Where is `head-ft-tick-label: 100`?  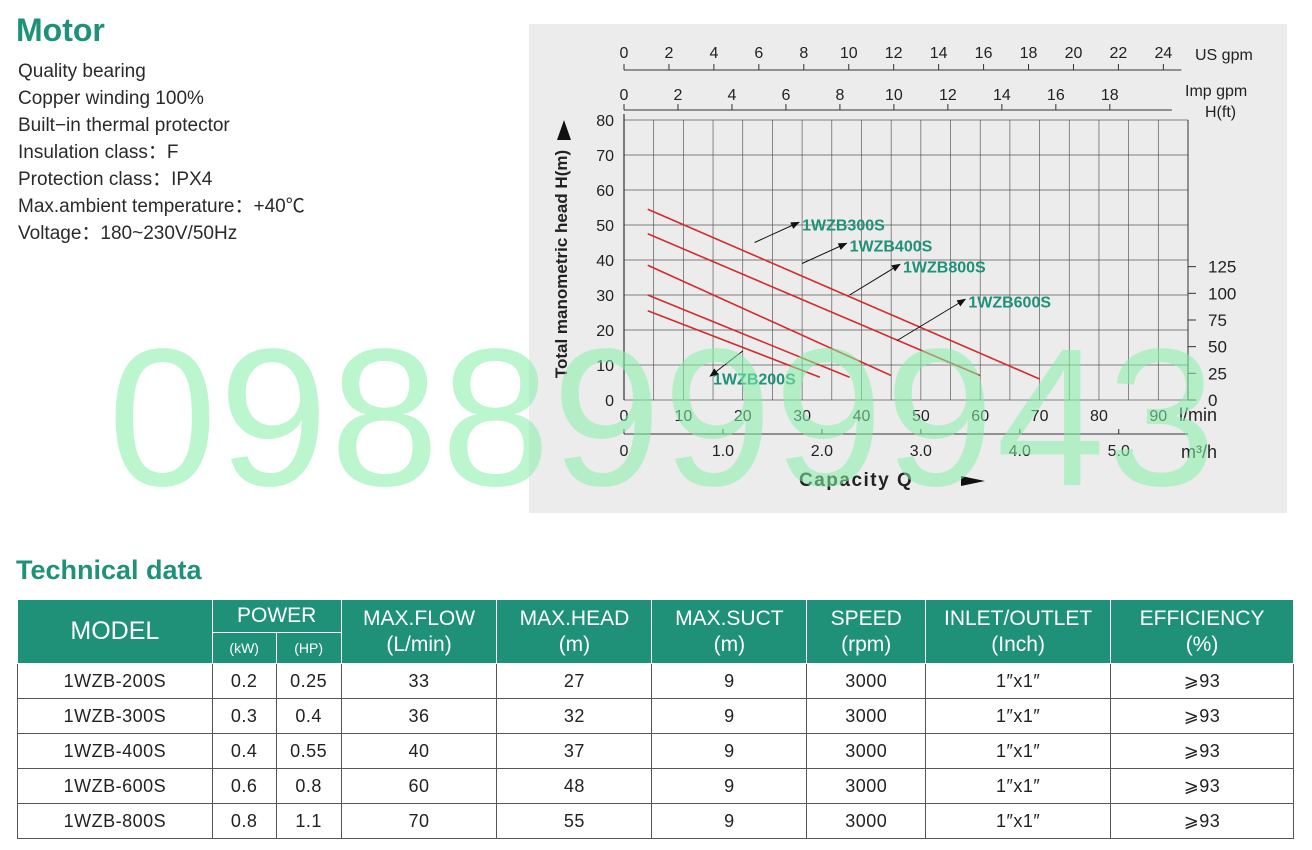
head-ft-tick-label: 100 is located at coordinates (1222, 293).